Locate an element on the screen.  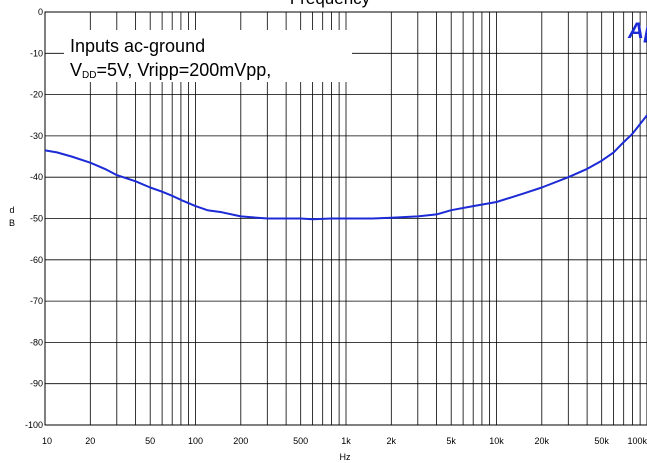
y-axis-label-line-1: d is located at coordinates (11, 210).